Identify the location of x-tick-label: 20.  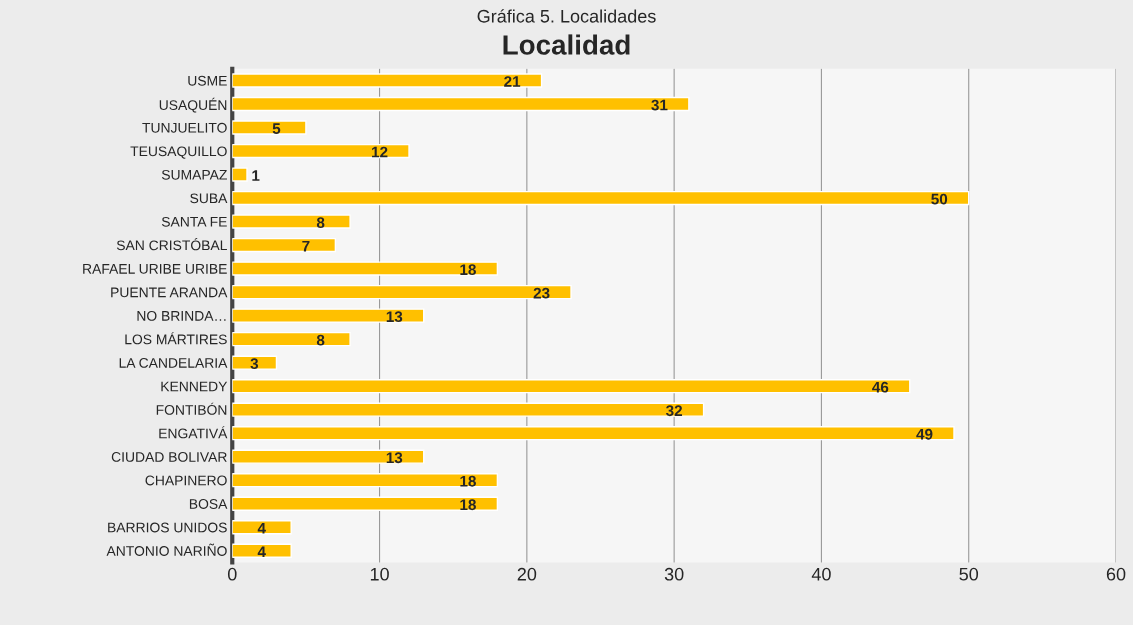
(527, 574).